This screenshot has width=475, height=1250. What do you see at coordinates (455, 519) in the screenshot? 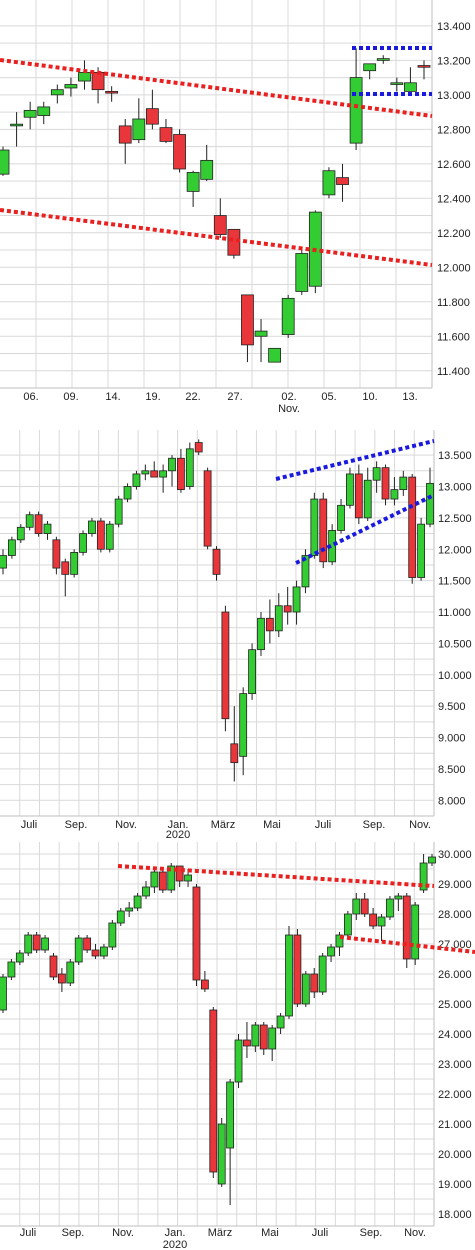
I see `y-tick-label: 12.500` at bounding box center [455, 519].